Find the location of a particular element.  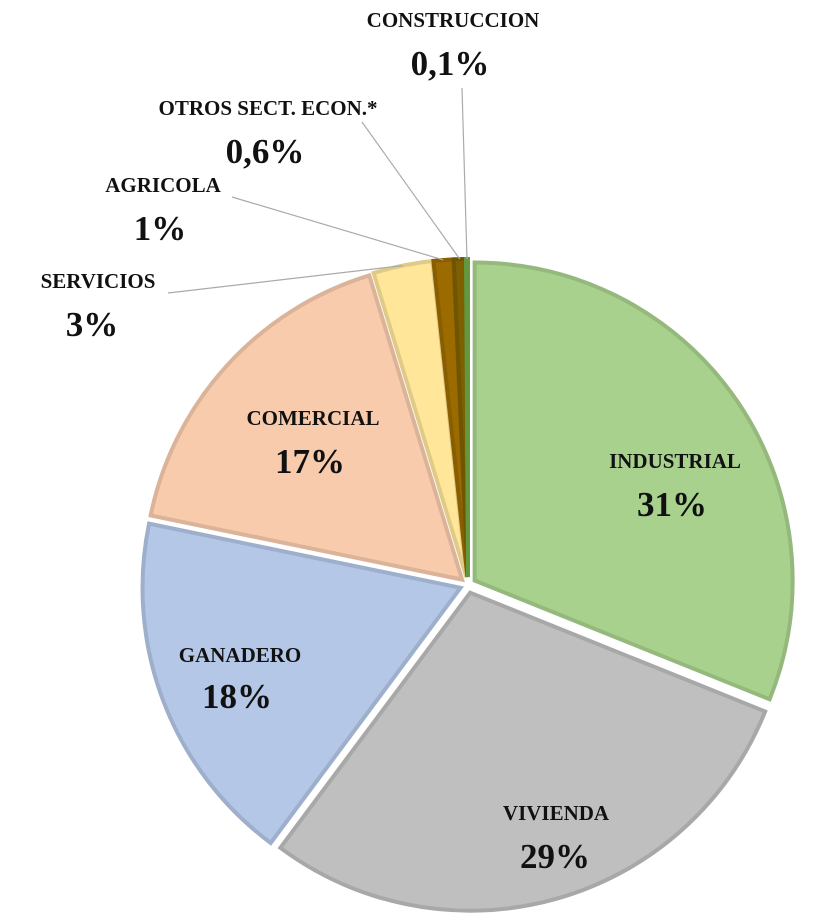

slice-label: CONSTRUCCION is located at coordinates (453, 20).